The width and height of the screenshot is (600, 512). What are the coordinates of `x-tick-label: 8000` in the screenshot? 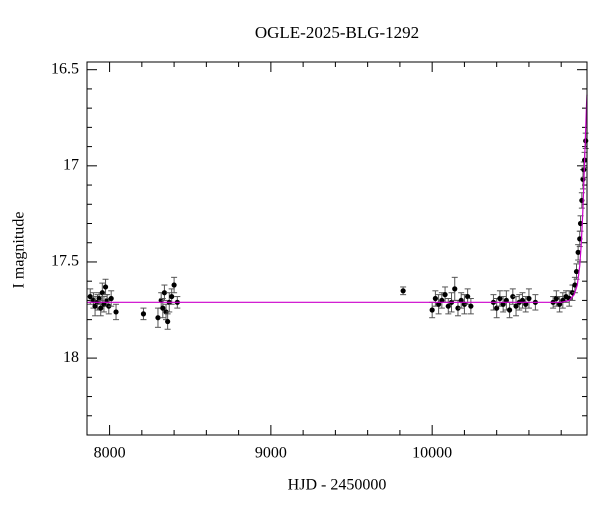 It's located at (110, 453).